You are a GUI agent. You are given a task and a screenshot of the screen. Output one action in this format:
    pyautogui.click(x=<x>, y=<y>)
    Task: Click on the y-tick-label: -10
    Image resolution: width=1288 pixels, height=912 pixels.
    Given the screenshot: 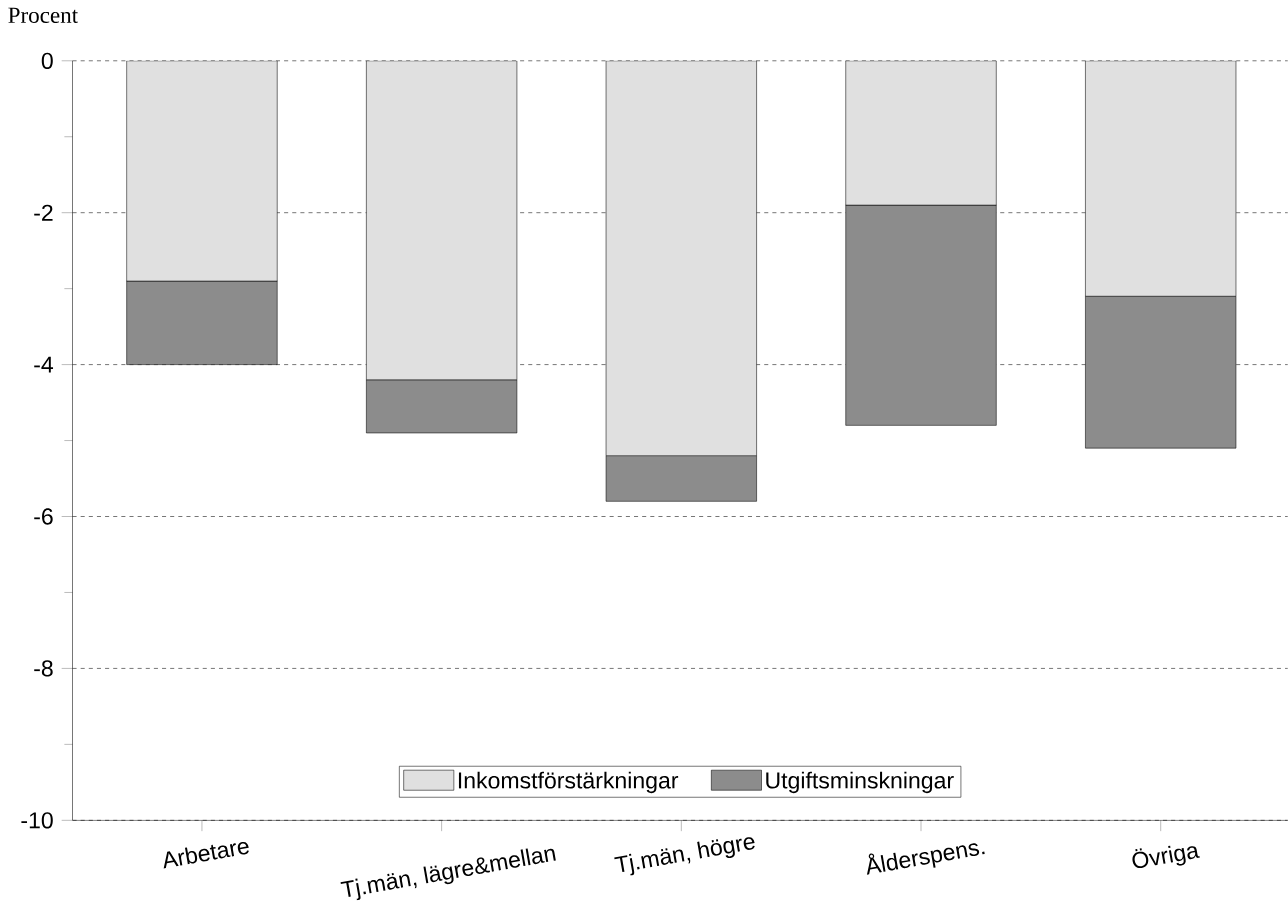 What is the action you would take?
    pyautogui.click(x=37, y=820)
    